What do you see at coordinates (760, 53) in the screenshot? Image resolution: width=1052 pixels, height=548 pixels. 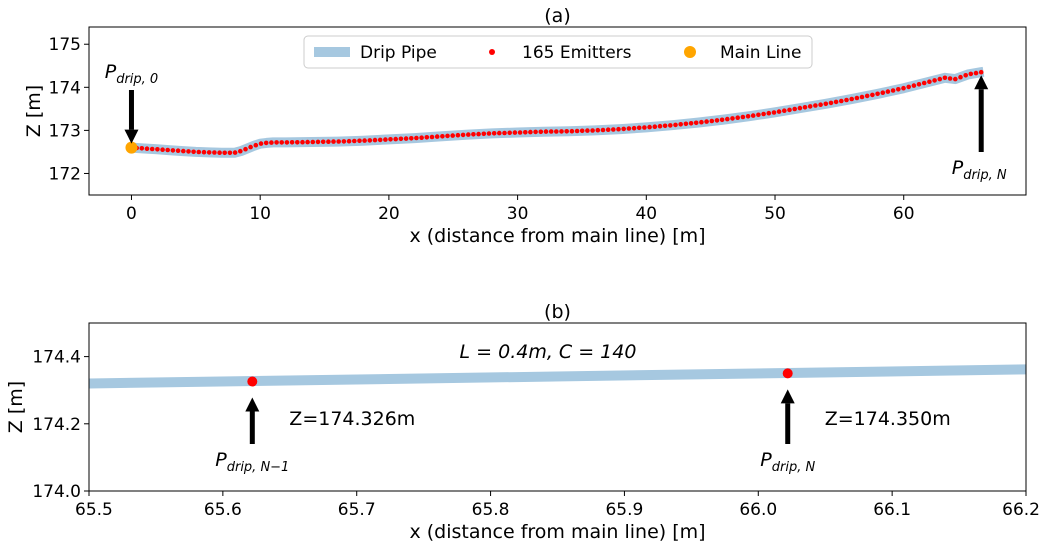 I see `legend-main-line-label: Main Line` at bounding box center [760, 53].